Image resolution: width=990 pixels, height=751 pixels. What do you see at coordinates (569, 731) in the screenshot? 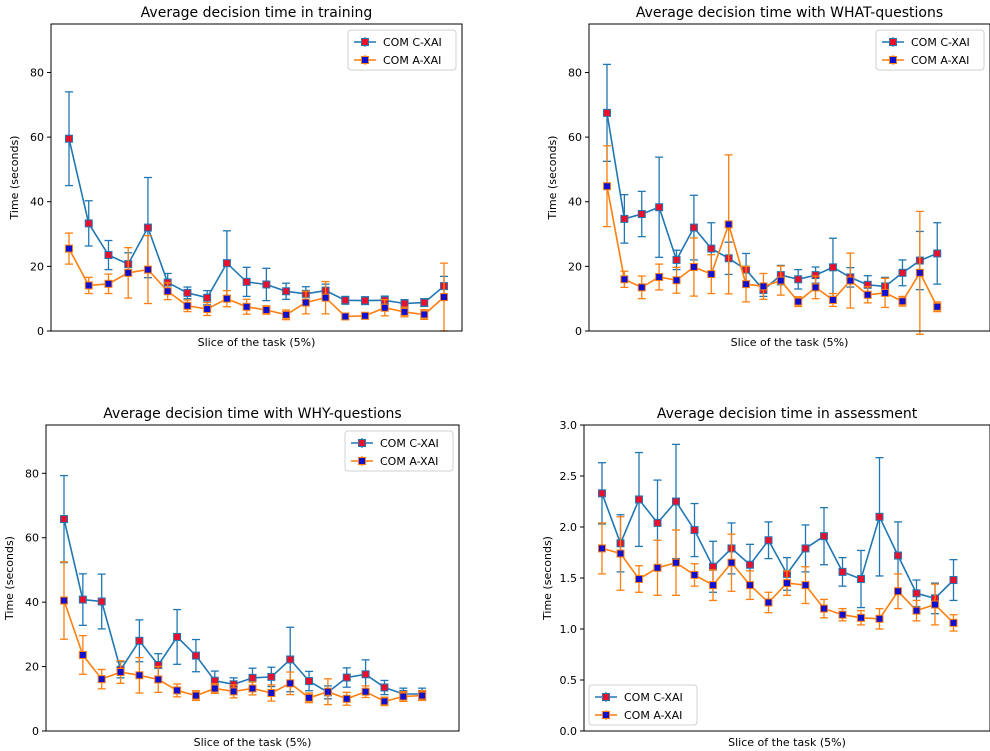
I see `y-tick-label: 0.0` at bounding box center [569, 731].